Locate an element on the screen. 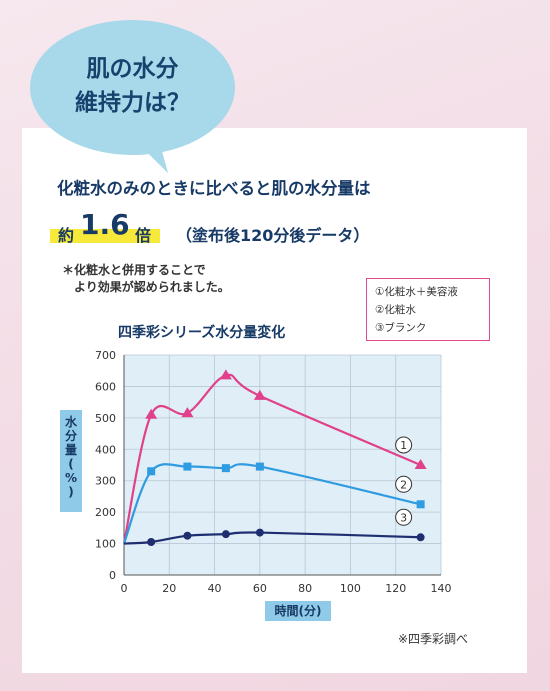 The width and height of the screenshot is (550, 691). bubble-line-2: 維持力は？ is located at coordinates (132, 103).